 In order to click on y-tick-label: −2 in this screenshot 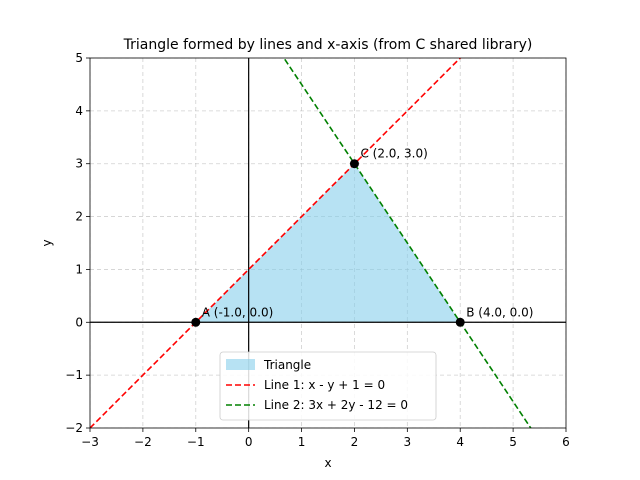, I will do `click(74, 428)`.